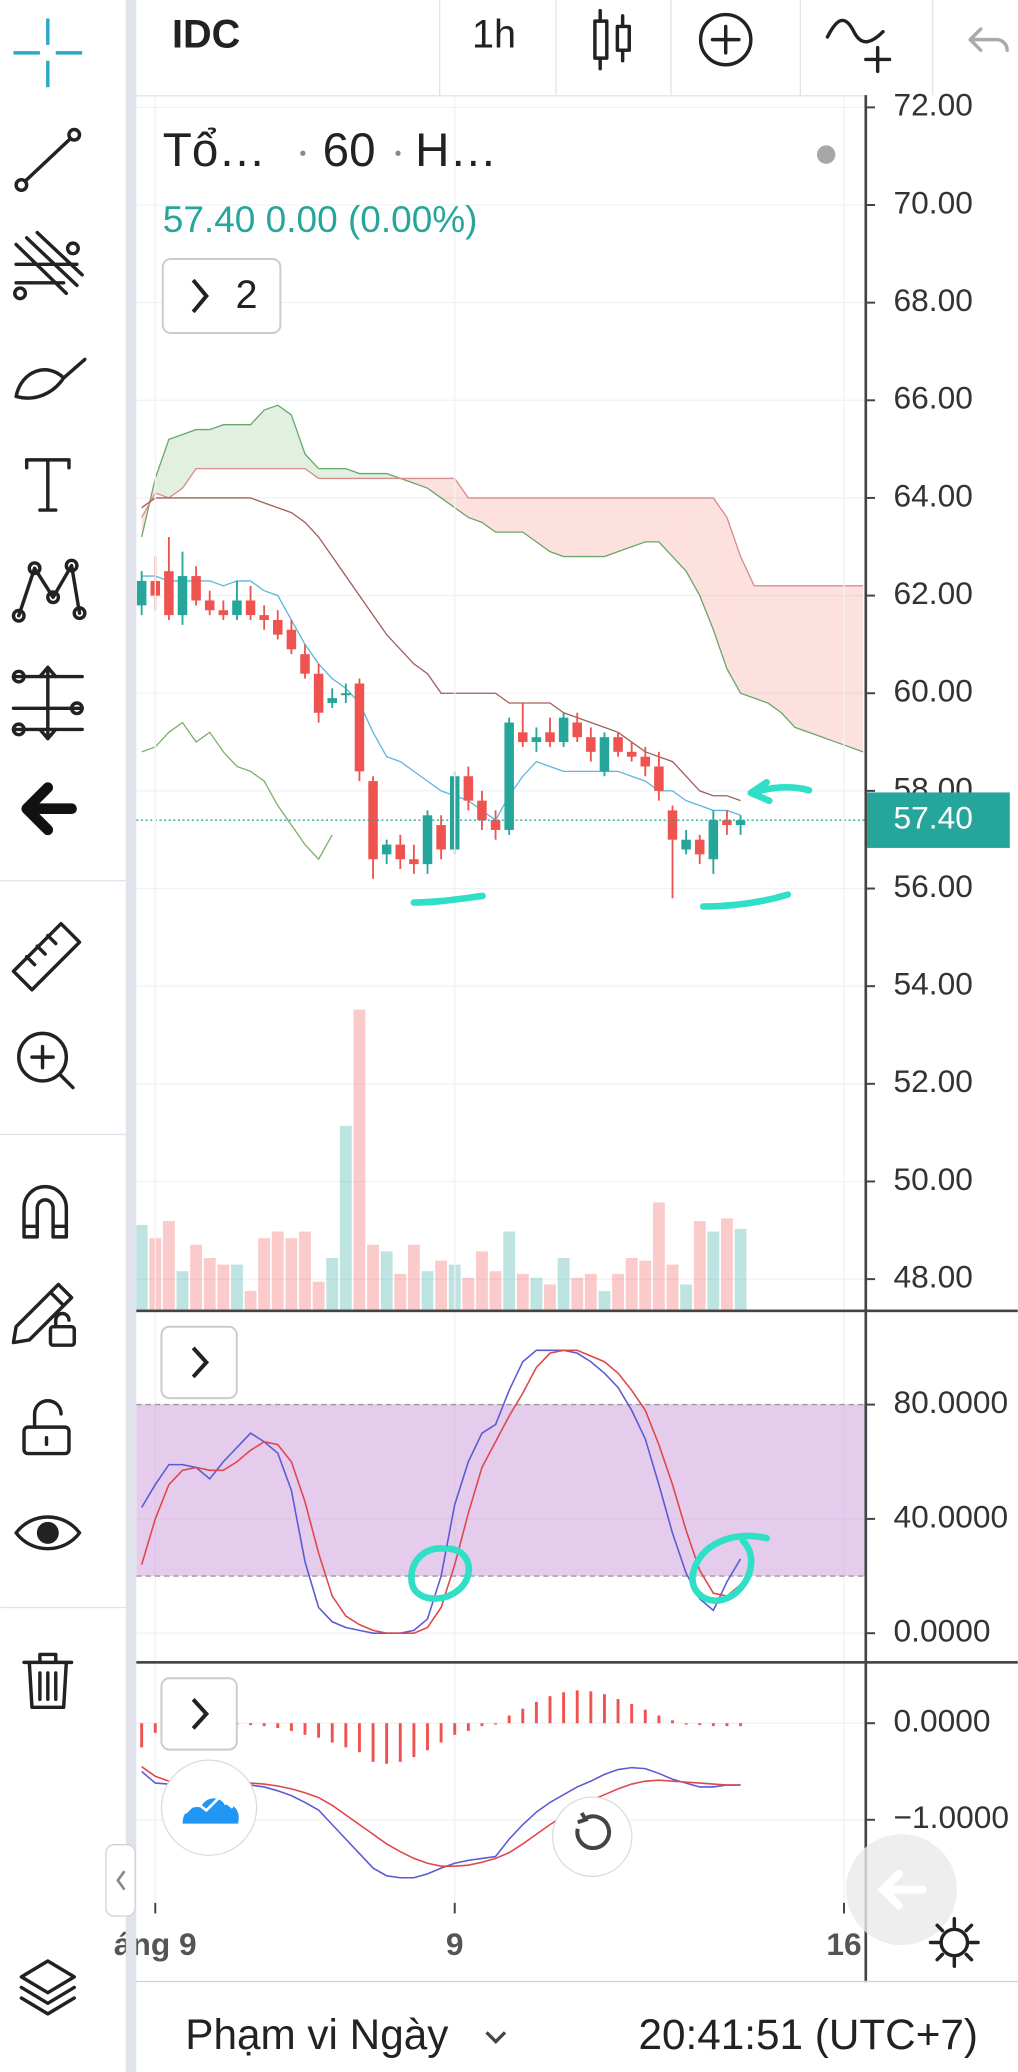 This screenshot has width=1018, height=2072. I want to click on add-button, so click(725, 39).